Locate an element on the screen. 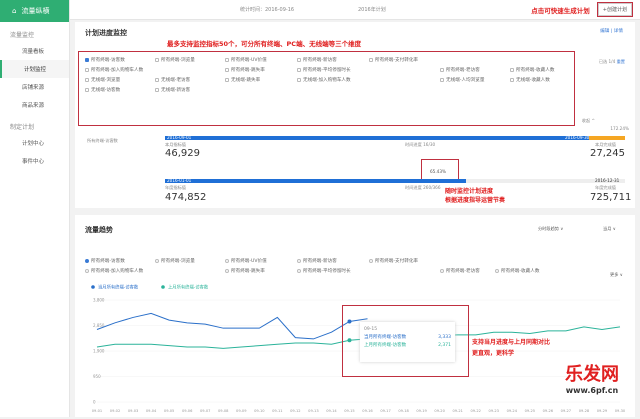 This screenshot has height=419, width=640. trend-metric-radio: 所有终端-浏览量 is located at coordinates (175, 261).